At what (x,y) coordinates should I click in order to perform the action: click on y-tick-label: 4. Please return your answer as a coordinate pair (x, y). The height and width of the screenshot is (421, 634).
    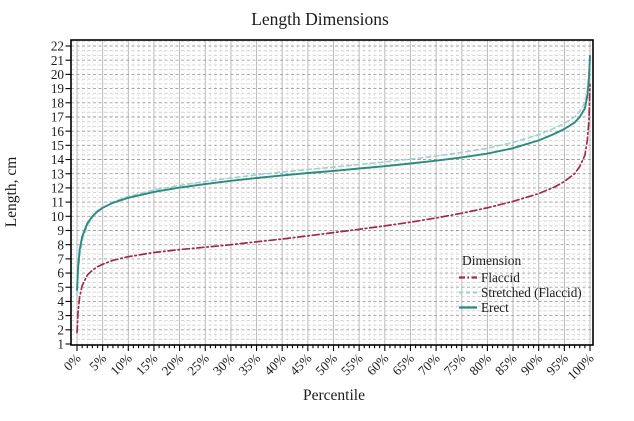
    Looking at the image, I should click on (60, 301).